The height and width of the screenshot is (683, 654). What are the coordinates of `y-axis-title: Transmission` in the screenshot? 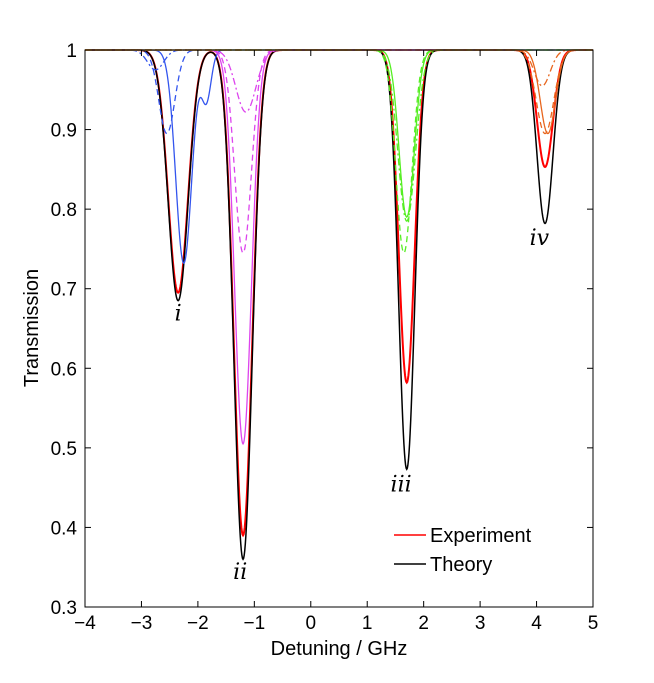 It's located at (32, 328).